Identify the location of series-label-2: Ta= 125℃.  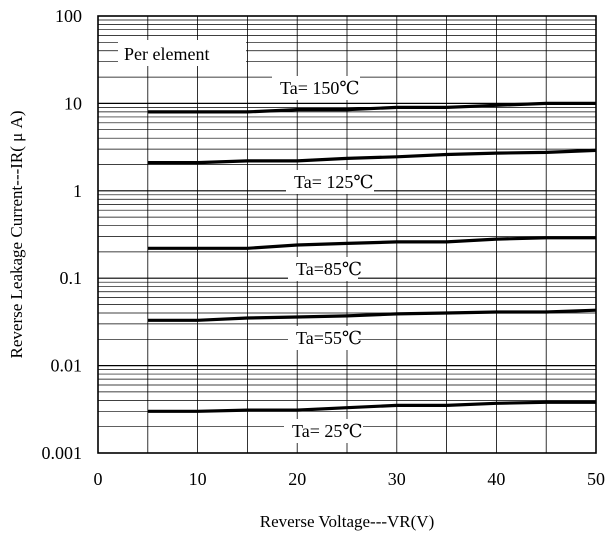
(334, 182).